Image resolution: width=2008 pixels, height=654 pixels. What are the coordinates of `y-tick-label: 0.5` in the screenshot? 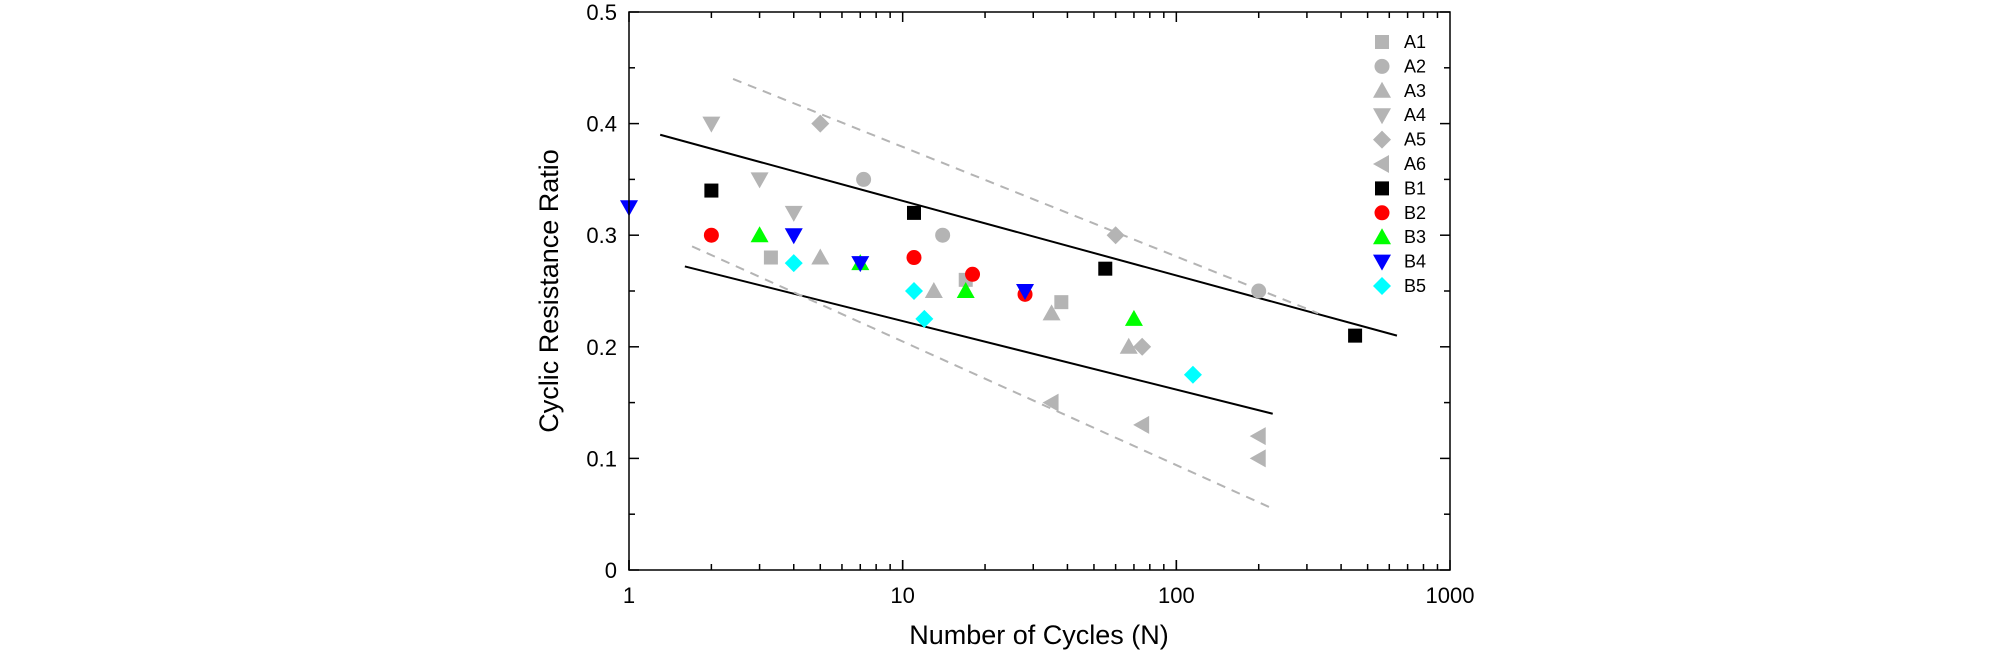 It's located at (601, 12).